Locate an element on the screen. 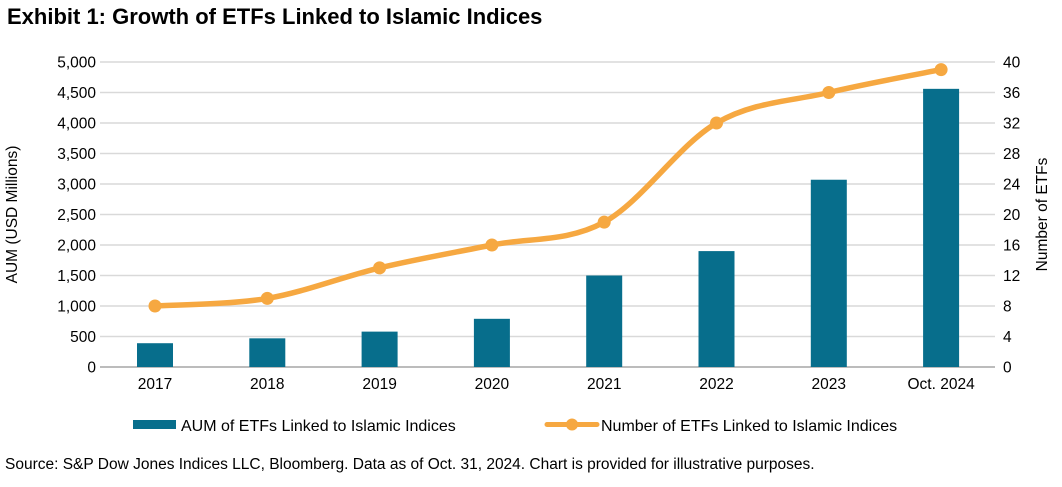 The height and width of the screenshot is (487, 1062). data-point-2021 is located at coordinates (604, 222).